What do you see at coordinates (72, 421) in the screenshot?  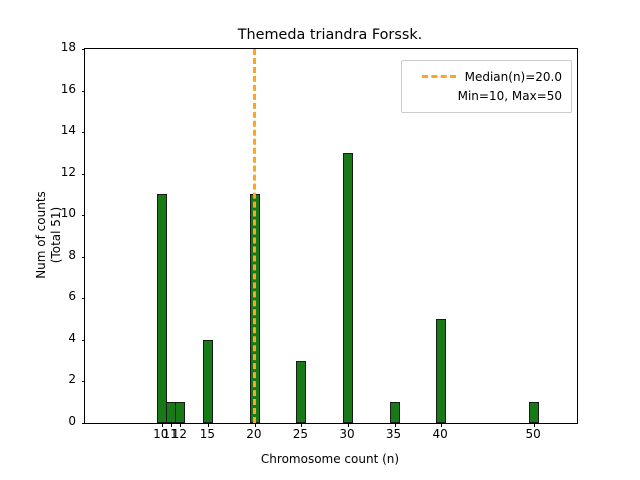 I see `y-tick-label: 0` at bounding box center [72, 421].